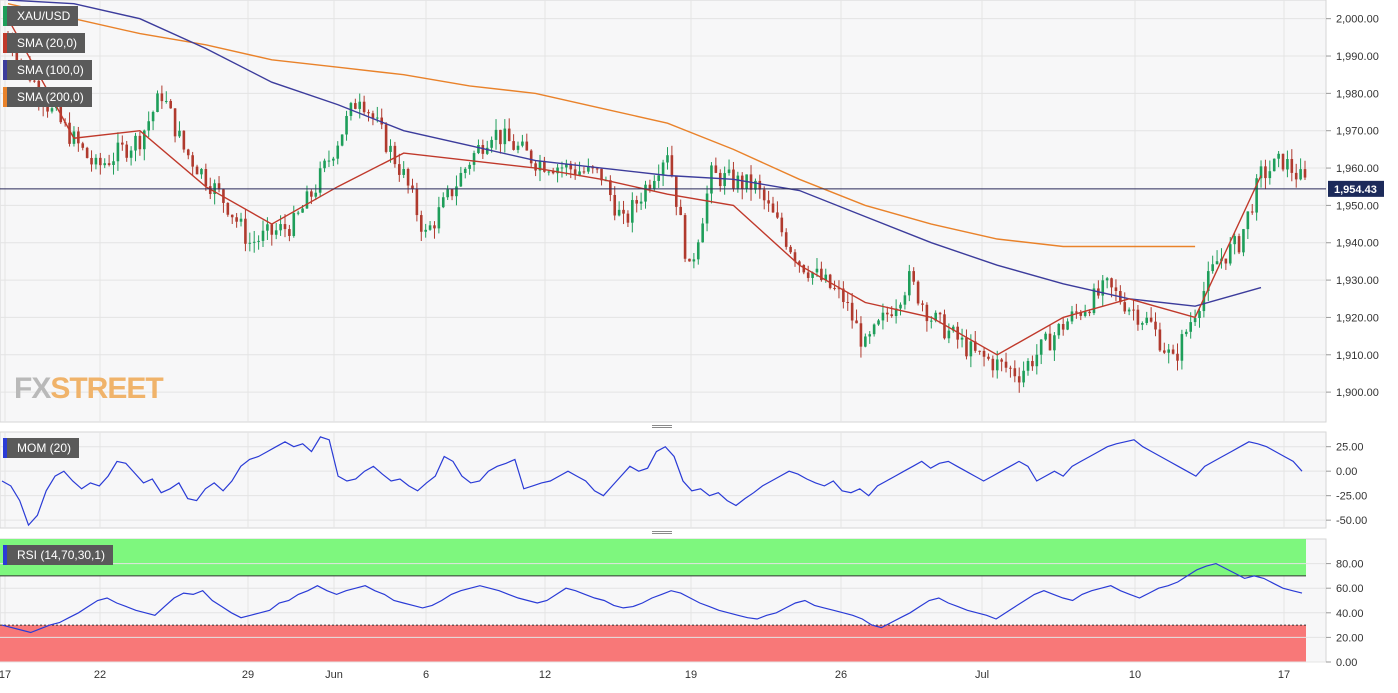 The width and height of the screenshot is (1398, 693). What do you see at coordinates (1357, 318) in the screenshot?
I see `price-y-tick-label: 1,920.00` at bounding box center [1357, 318].